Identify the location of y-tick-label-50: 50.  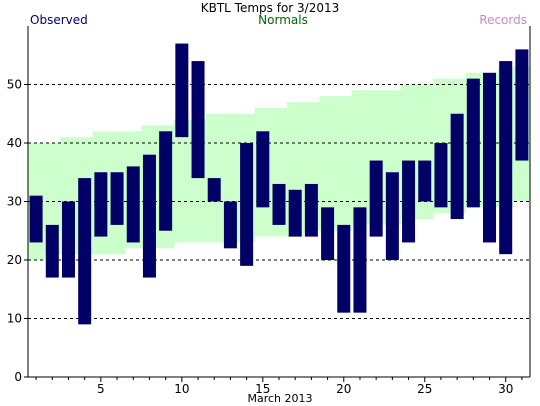
(14, 85).